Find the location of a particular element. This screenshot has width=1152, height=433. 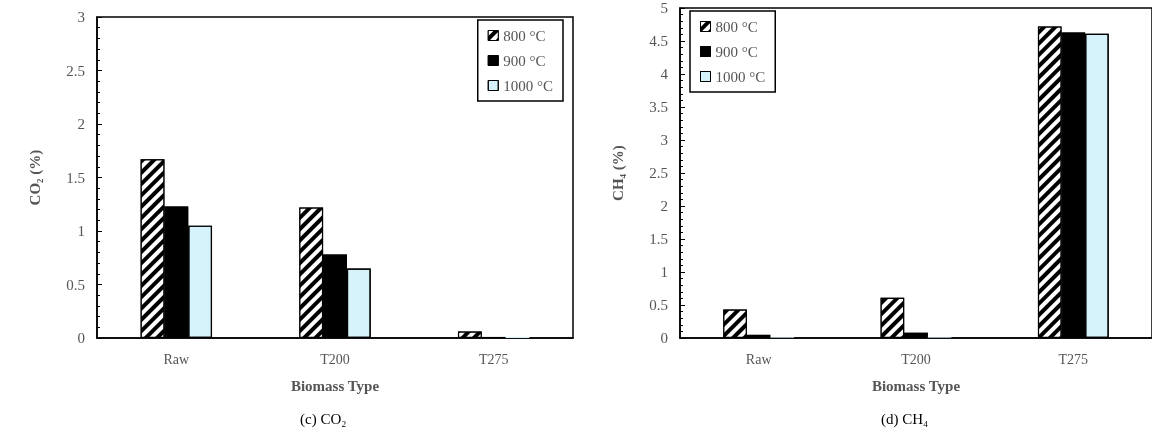

y-axis-title: CH₄ (%) is located at coordinates (618, 173).